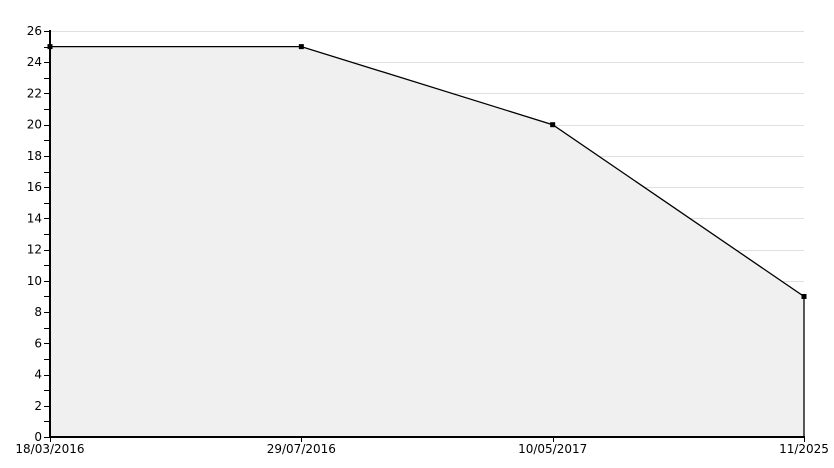 The image size is (834, 468). What do you see at coordinates (46, 234) in the screenshot?
I see `y-ticks` at bounding box center [46, 234].